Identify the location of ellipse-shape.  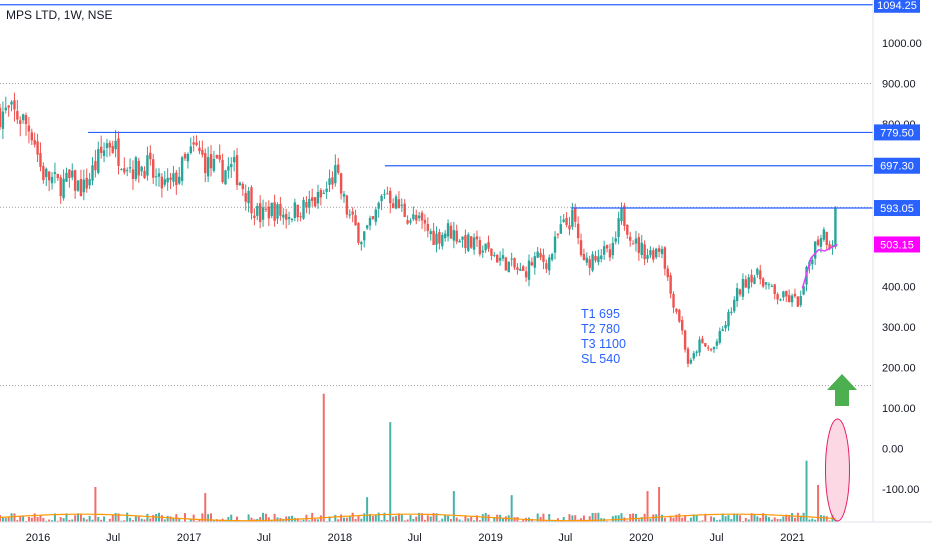
(837, 470).